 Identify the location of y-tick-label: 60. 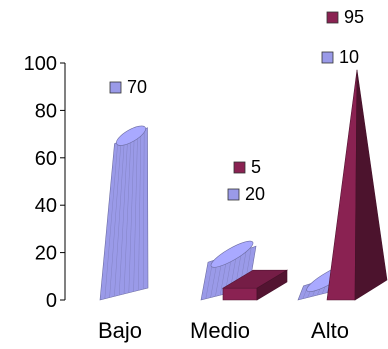
(46, 159).